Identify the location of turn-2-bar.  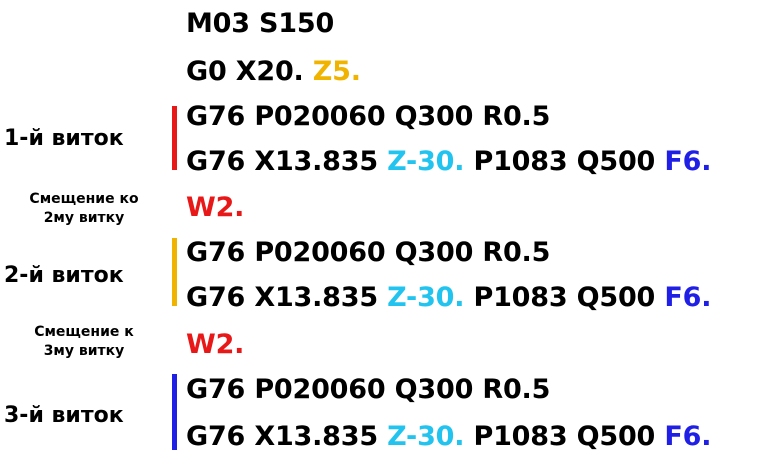
(174, 272).